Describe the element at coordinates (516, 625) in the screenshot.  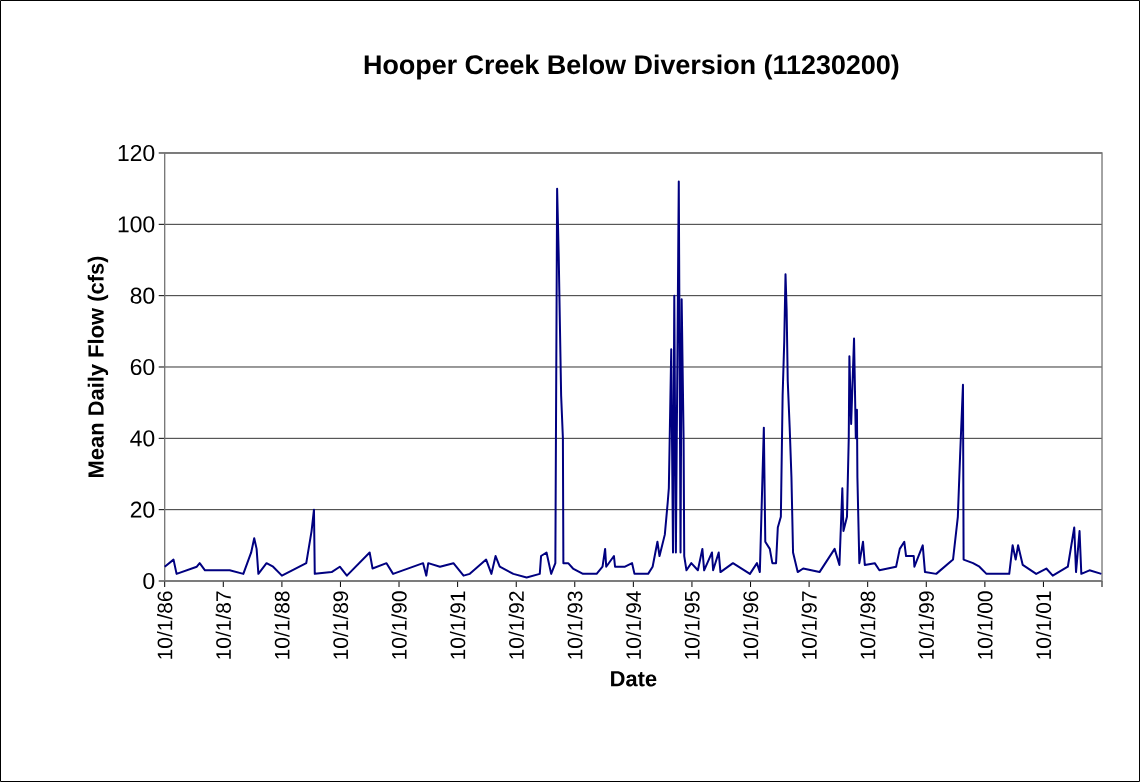
I see `x-tick-label: 10/1/92` at that location.